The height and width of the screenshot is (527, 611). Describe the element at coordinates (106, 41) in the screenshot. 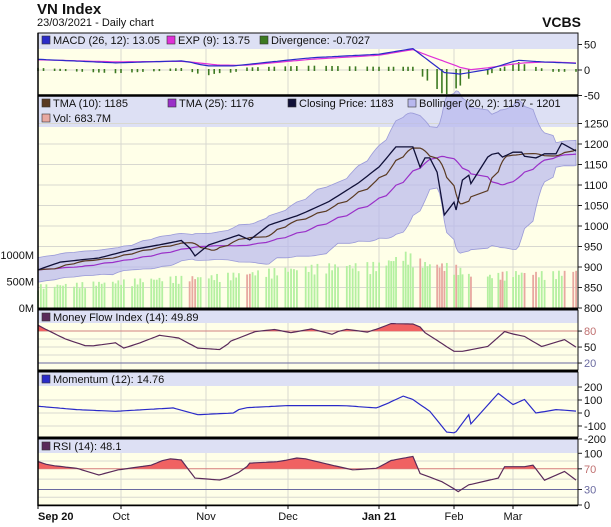

I see `legend-label-macd-panel: MACD (26, 12): 13.05` at that location.